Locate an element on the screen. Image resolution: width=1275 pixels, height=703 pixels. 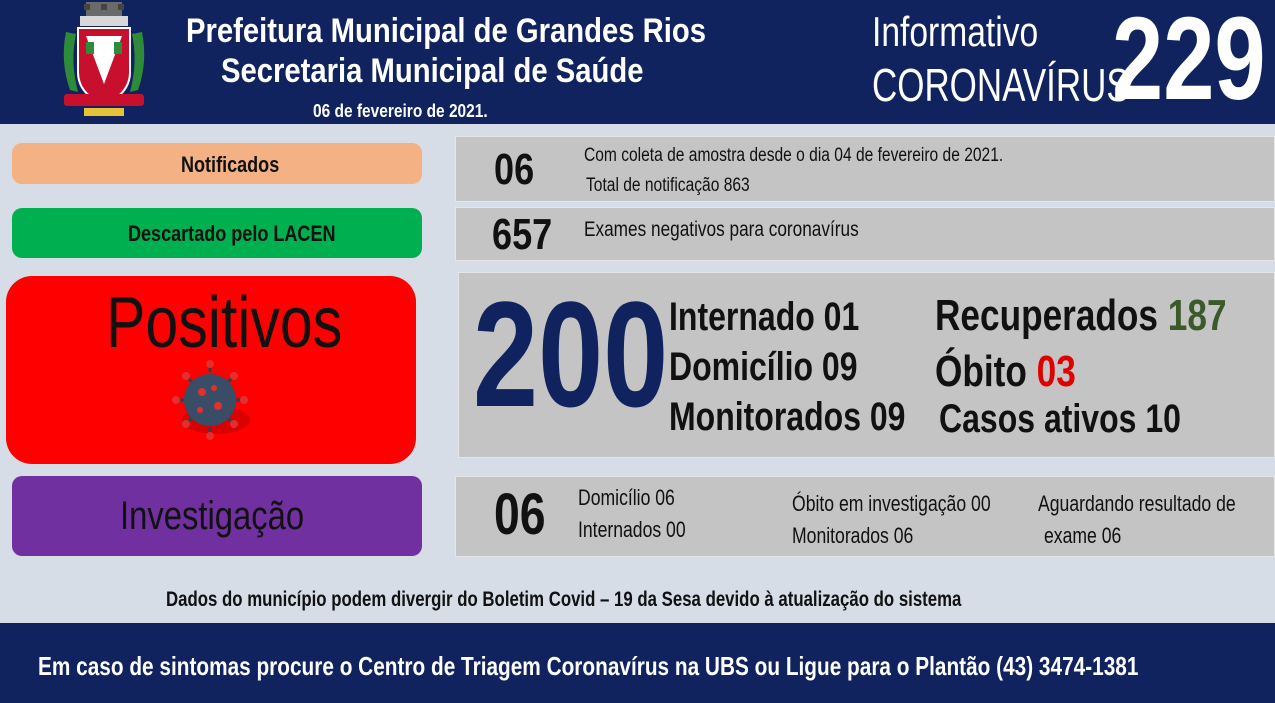
investigacao-pill: Investigação is located at coordinates (217, 516).